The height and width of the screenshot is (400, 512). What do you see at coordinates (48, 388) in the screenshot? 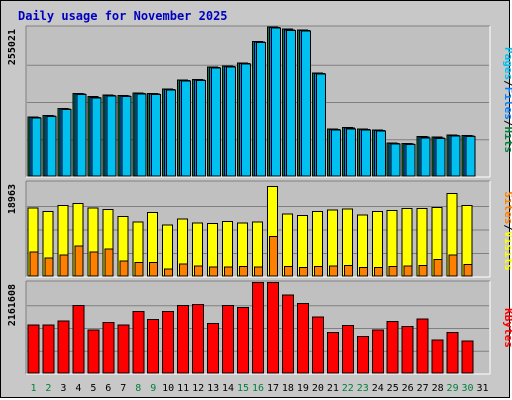
I see `day-label-2: 2` at bounding box center [48, 388].